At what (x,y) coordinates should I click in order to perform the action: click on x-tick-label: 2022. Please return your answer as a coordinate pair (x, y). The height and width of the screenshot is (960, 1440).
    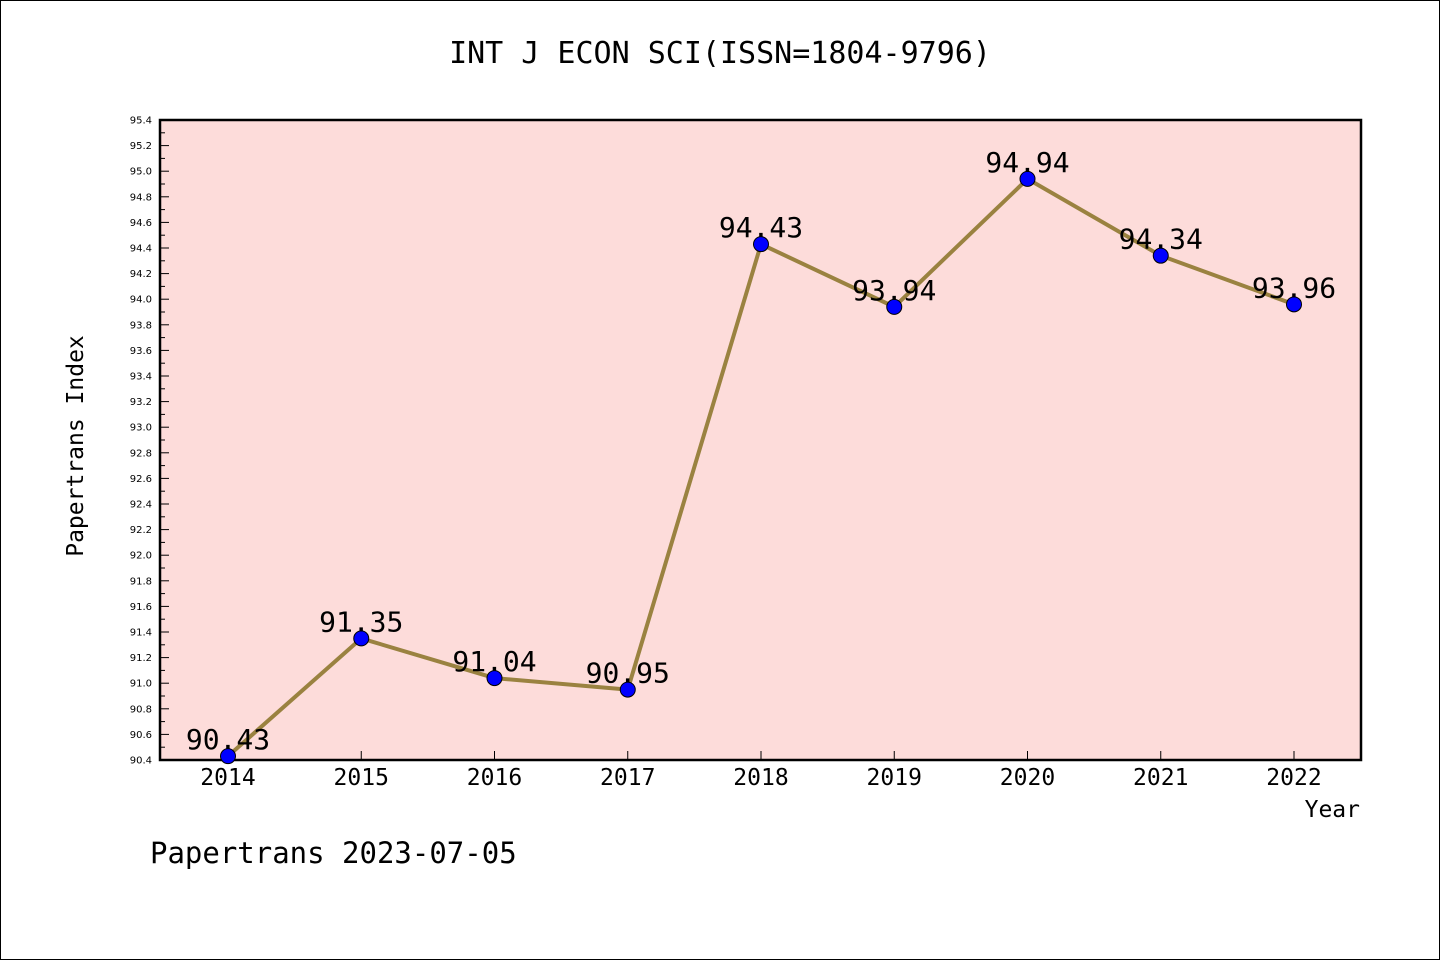
    Looking at the image, I should click on (1293, 778).